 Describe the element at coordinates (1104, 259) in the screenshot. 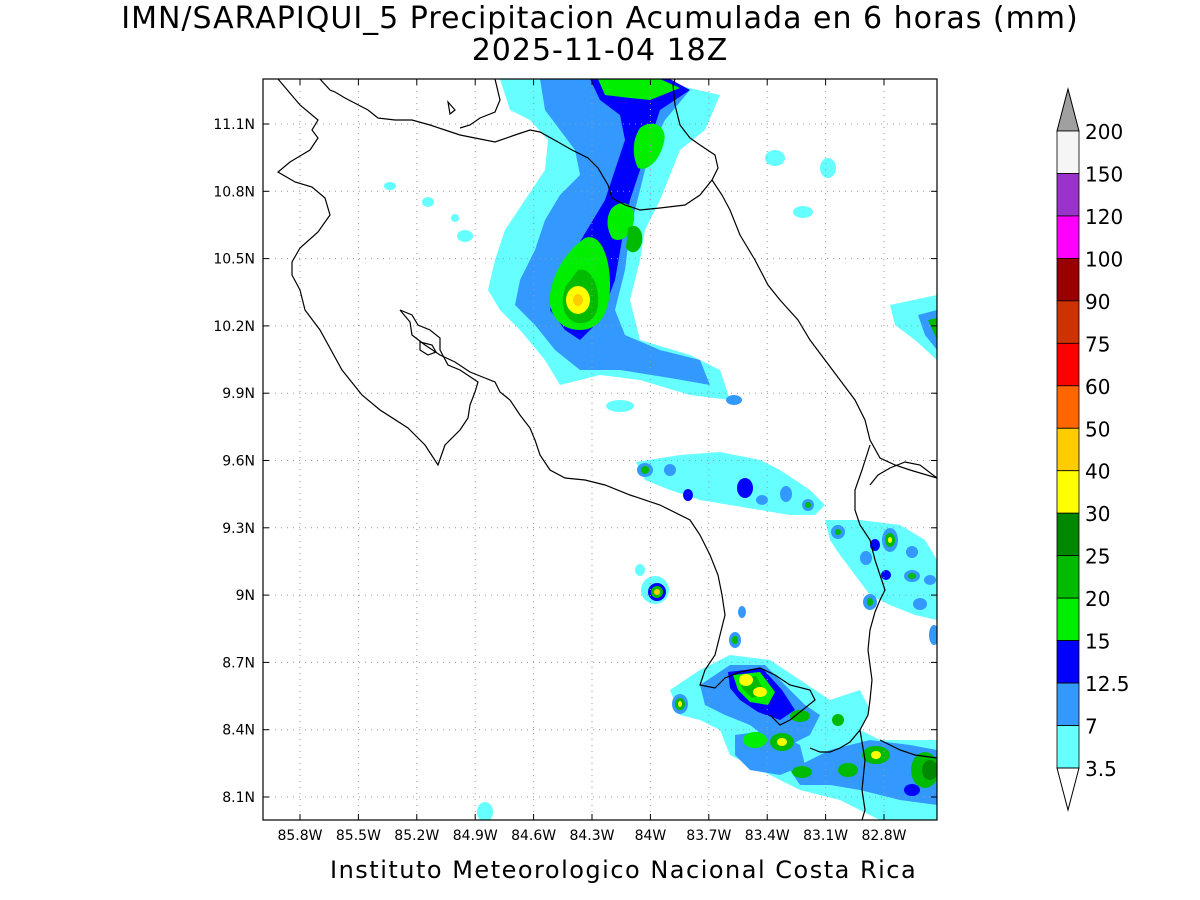

I see `colorbar-label: 100` at that location.